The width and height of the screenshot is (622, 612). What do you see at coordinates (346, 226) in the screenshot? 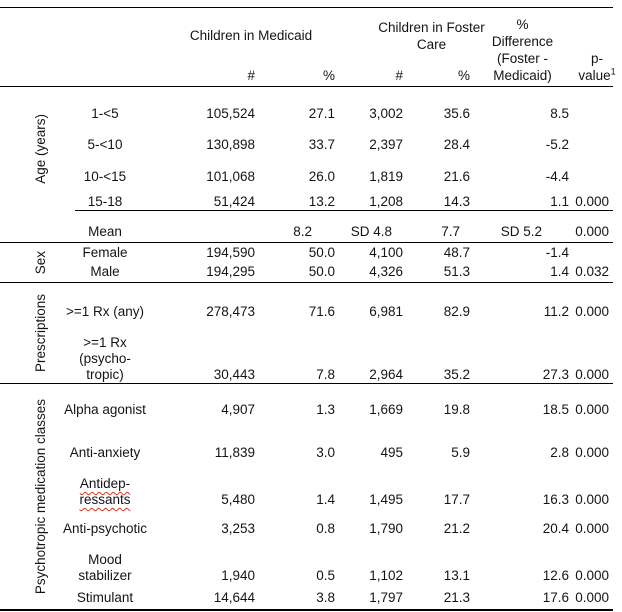
I see `table-row: Mean 8.2 SD 4.8 7.7 SD 5.2 0.000` at bounding box center [346, 226].